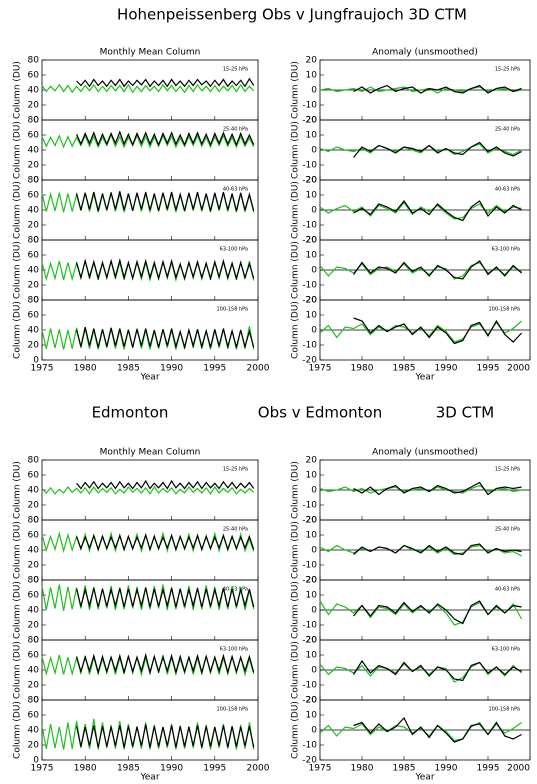  Describe the element at coordinates (465, 413) in the screenshot. I see `section-title: 3D CTM` at that location.